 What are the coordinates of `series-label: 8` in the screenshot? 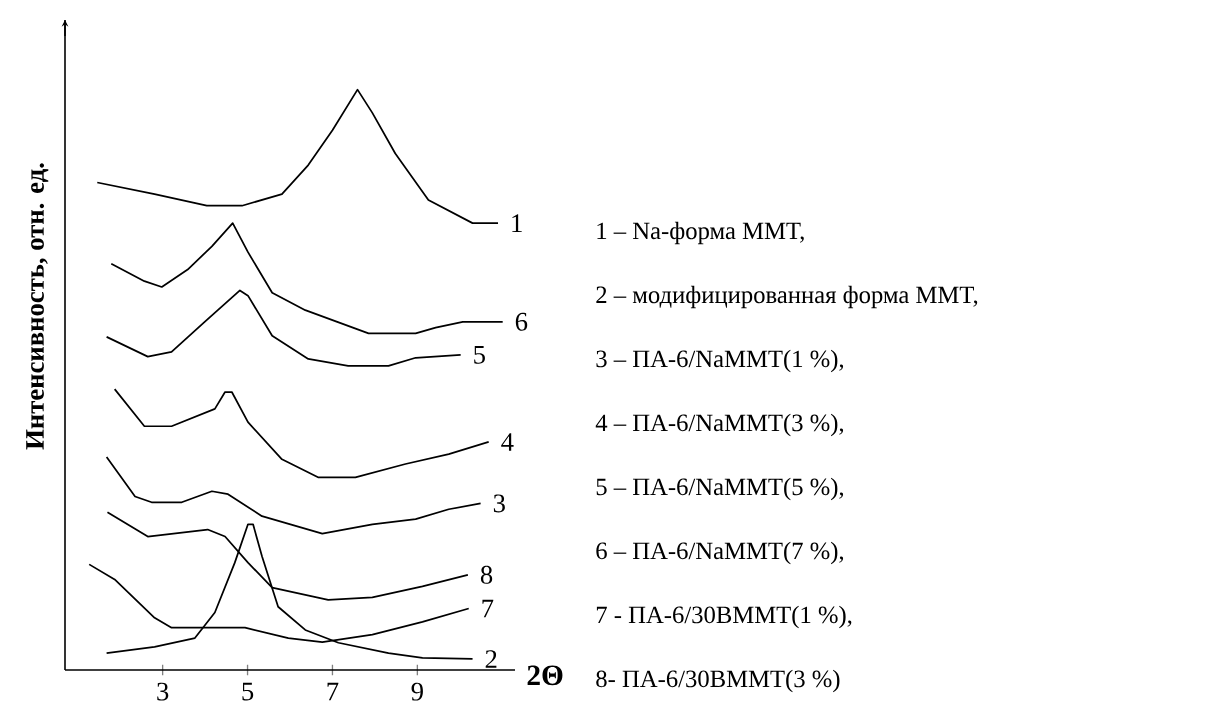 It's located at (486, 574).